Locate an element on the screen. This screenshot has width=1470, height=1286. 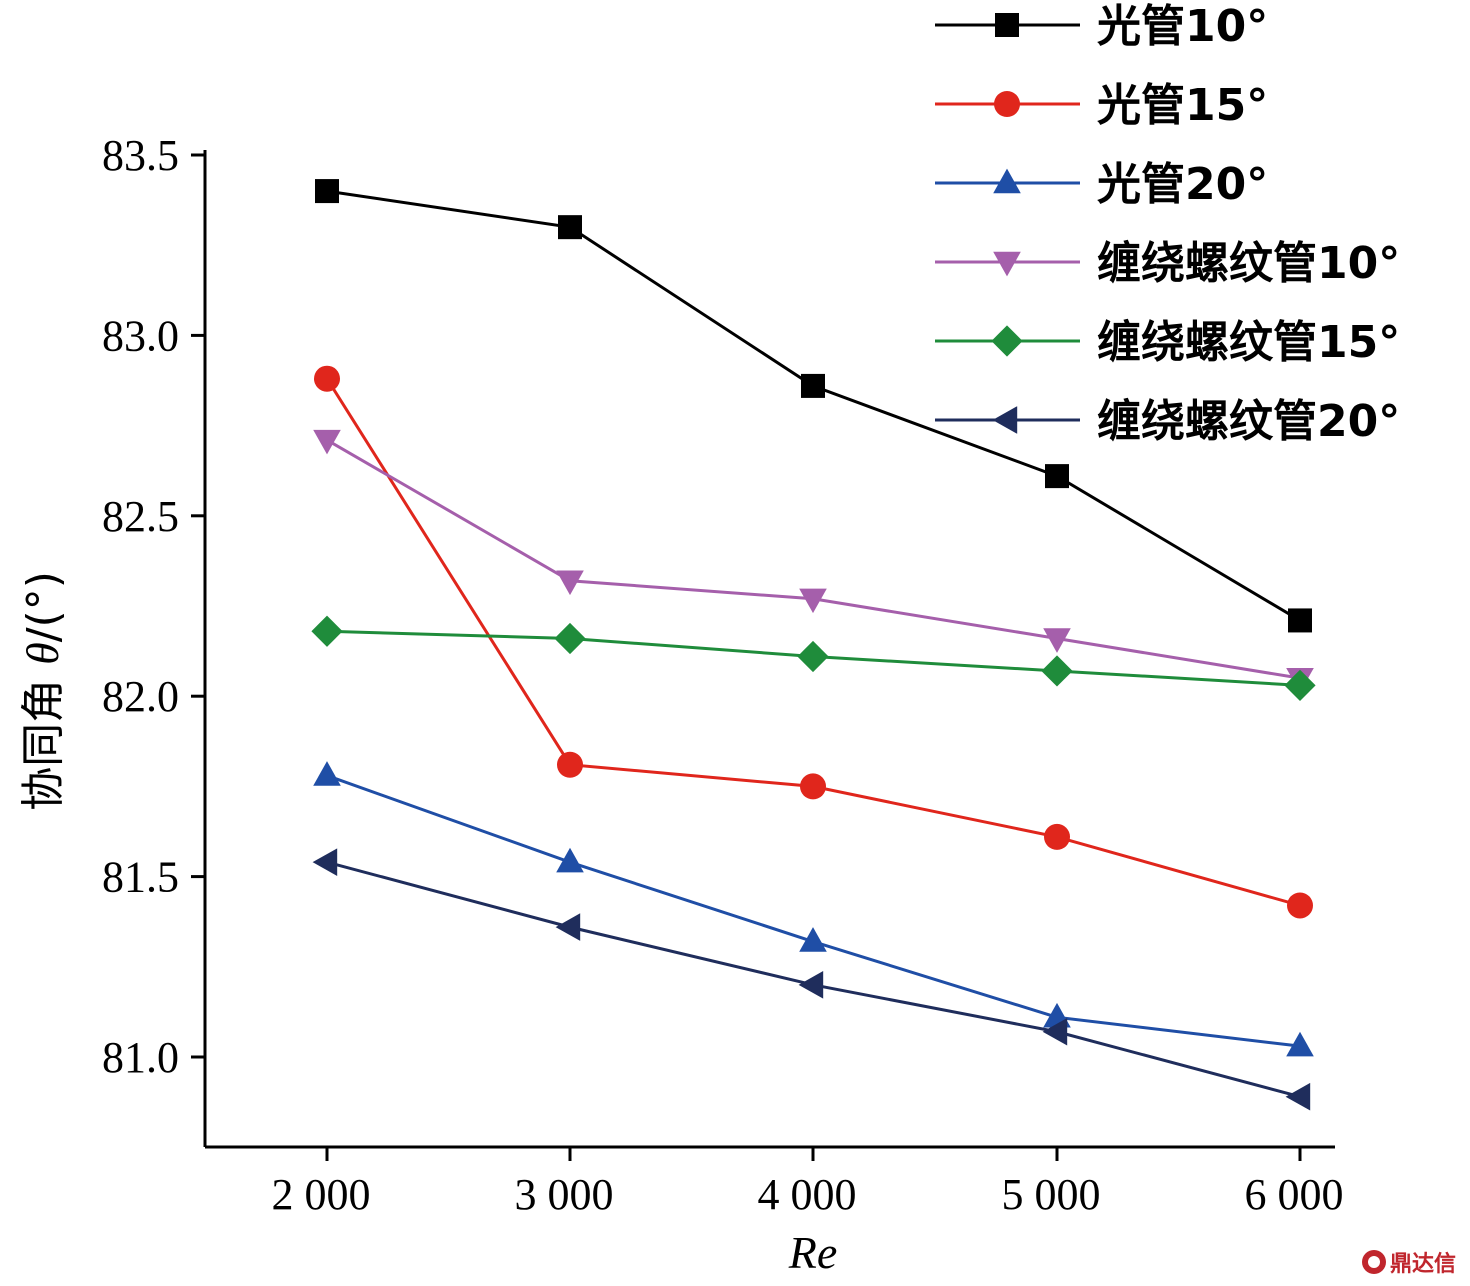
x-tick-label: 2 000 is located at coordinates (321, 1194).